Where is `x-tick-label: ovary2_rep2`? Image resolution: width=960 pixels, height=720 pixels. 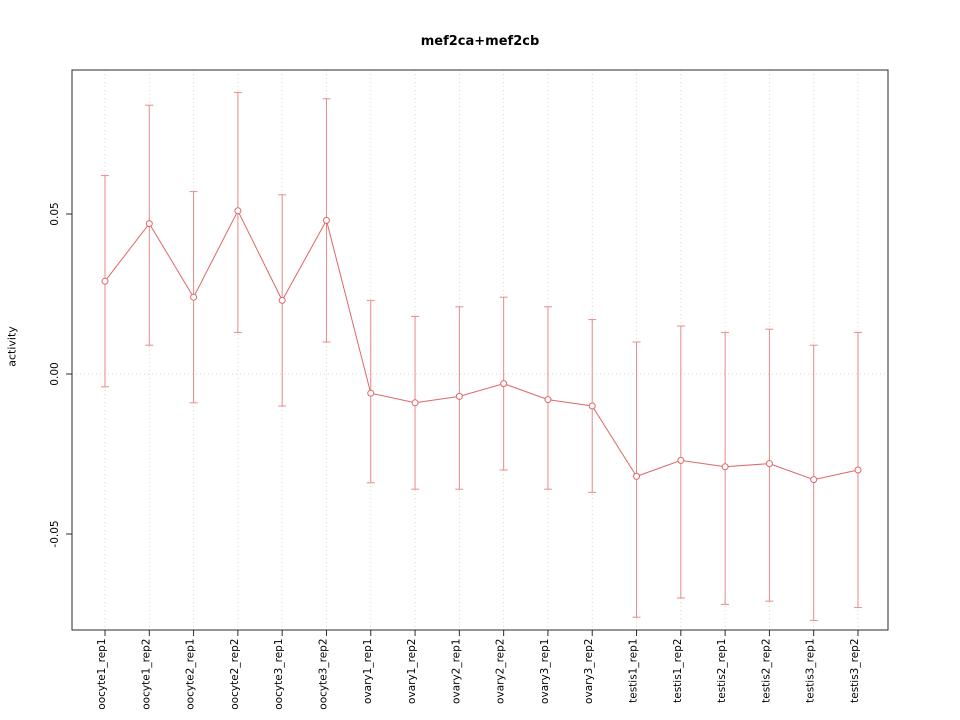 x-tick-label: ovary2_rep2 is located at coordinates (501, 671).